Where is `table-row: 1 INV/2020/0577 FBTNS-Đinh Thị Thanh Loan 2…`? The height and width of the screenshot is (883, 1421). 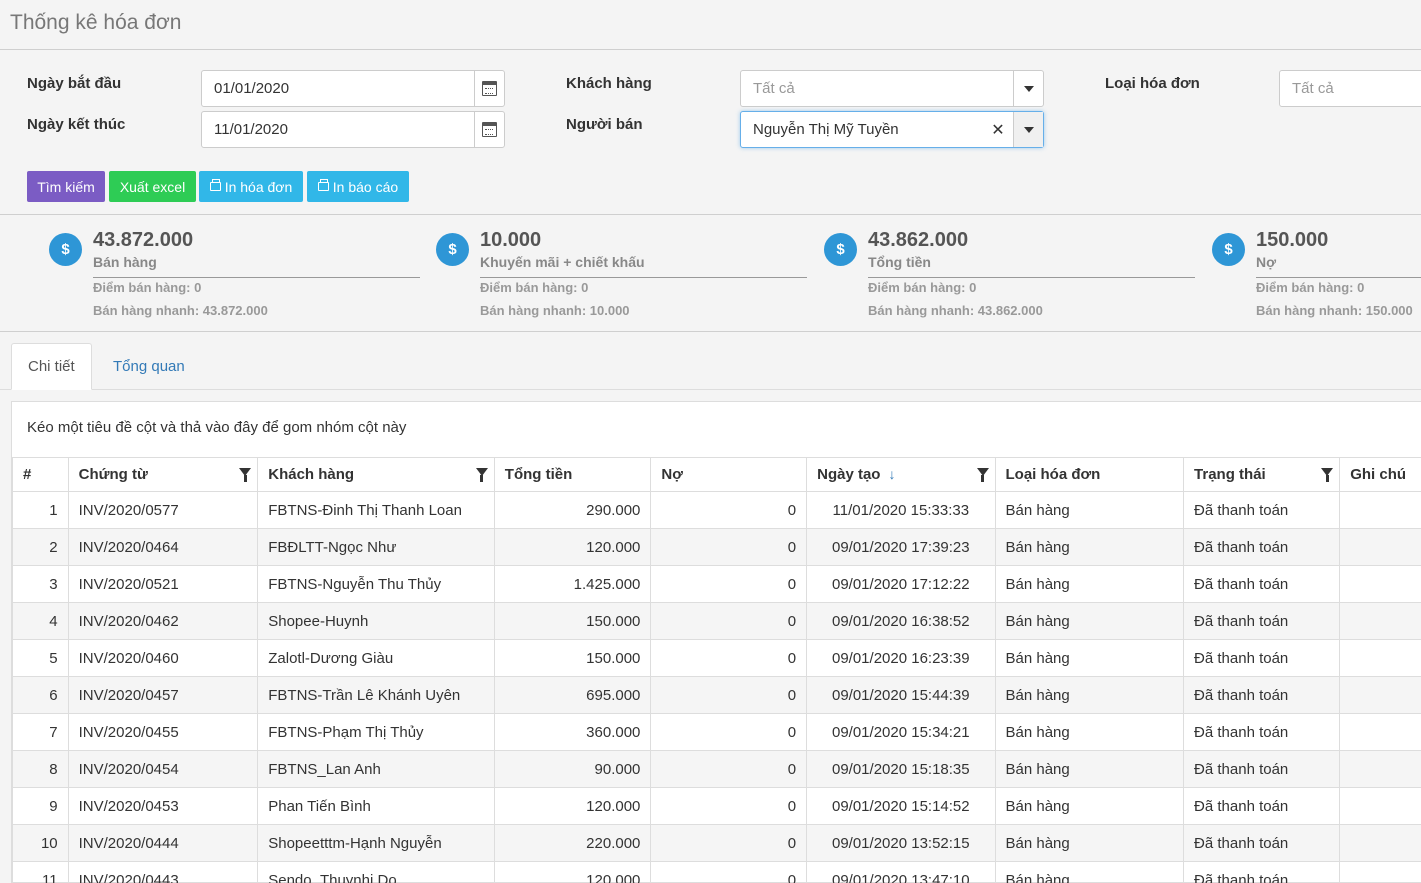 table-row: 1 INV/2020/0577 FBTNS-Đinh Thị Thanh Loan 2… is located at coordinates (716, 510).